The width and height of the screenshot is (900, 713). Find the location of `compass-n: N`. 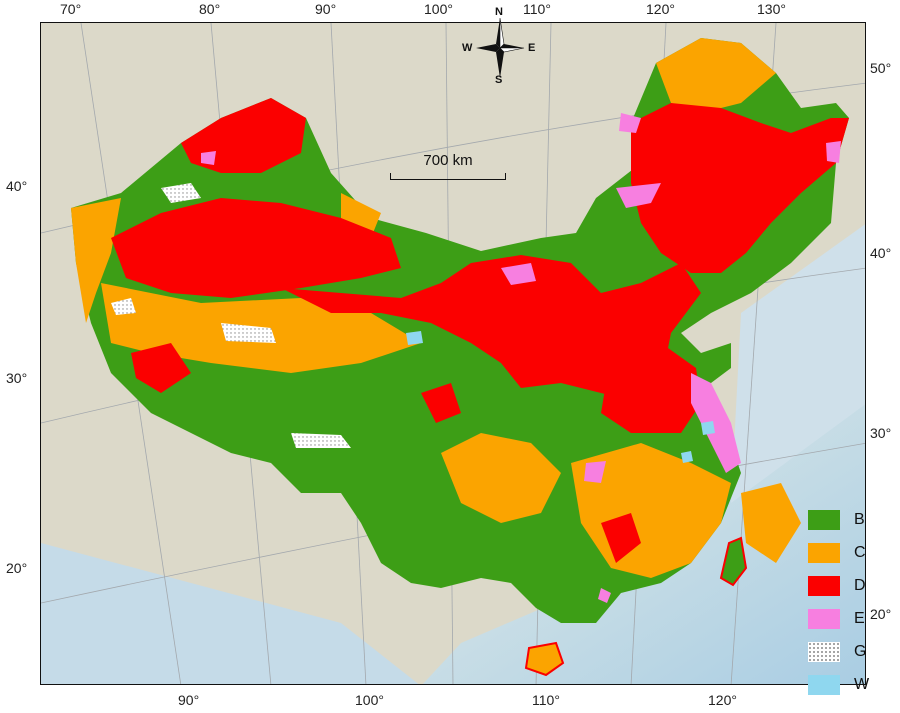

compass-n: N is located at coordinates (499, 12).